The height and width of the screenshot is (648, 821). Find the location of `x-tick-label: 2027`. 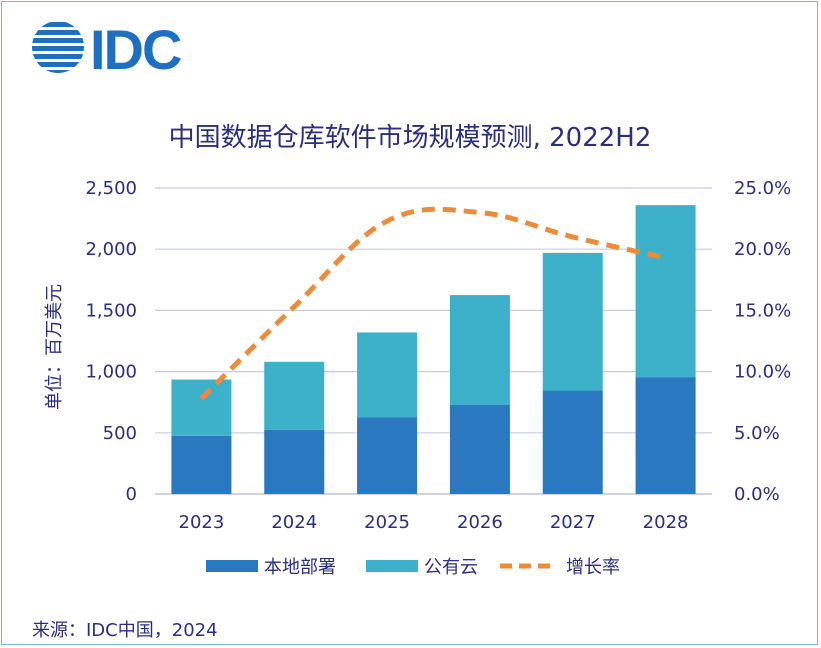

x-tick-label: 2027 is located at coordinates (573, 522).